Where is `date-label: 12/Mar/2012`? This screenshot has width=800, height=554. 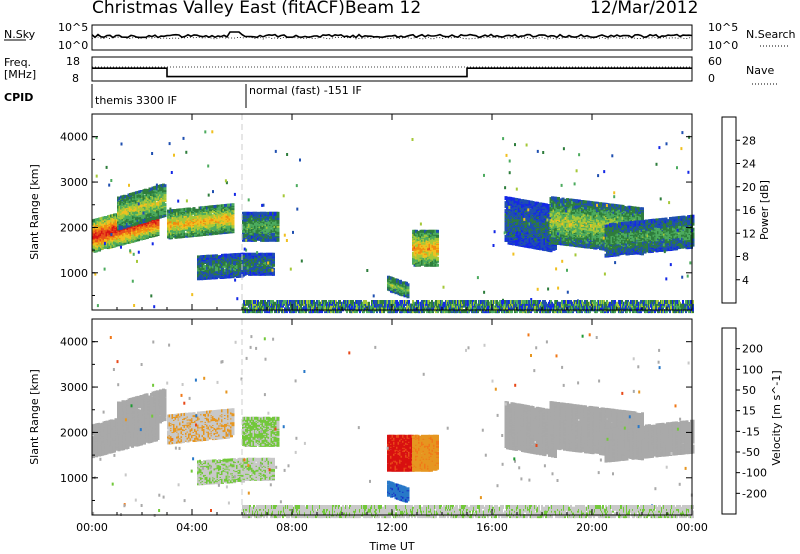
date-label: 12/Mar/2012 is located at coordinates (644, 9).